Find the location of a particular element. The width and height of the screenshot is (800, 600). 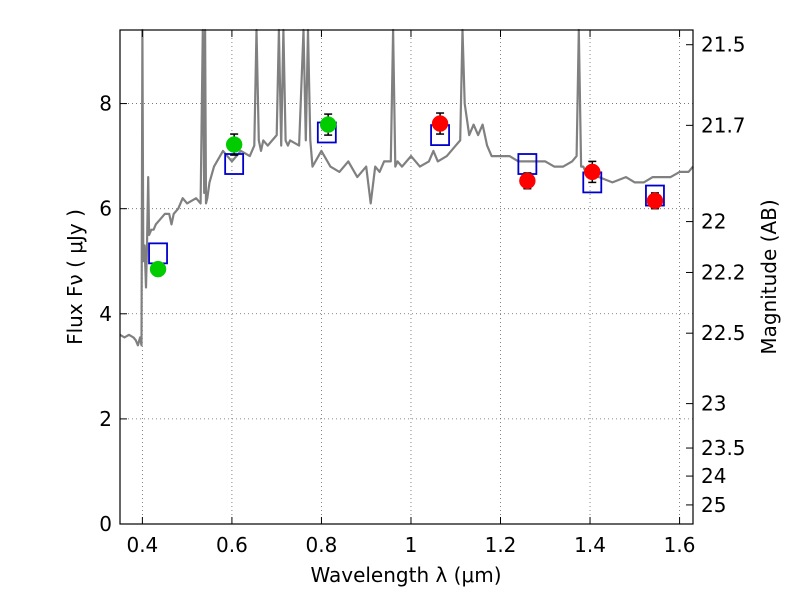

y-tick-label: 8 is located at coordinates (105, 104).